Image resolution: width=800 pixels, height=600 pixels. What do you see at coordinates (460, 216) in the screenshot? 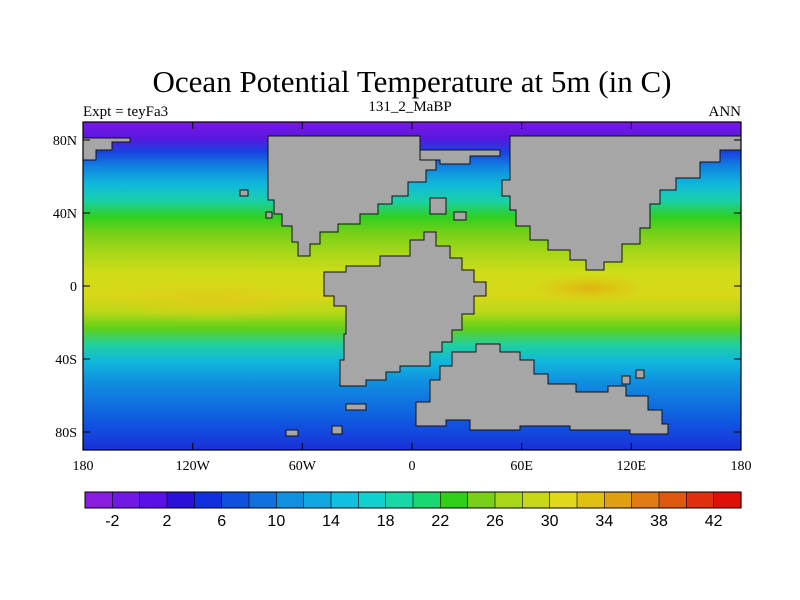
I see `land-europe-small` at bounding box center [460, 216].